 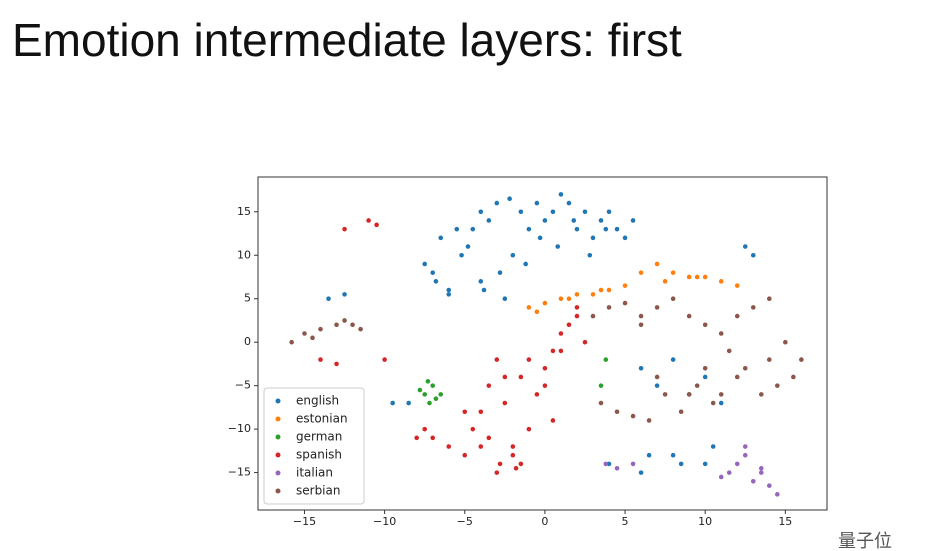 I want to click on legend-label: serbian, so click(x=318, y=491).